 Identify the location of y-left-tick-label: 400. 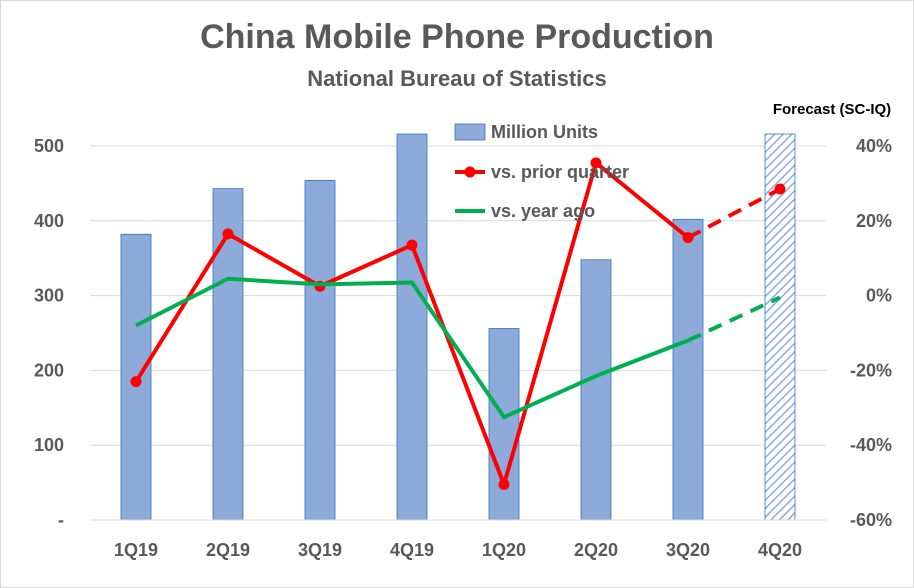
(49, 221).